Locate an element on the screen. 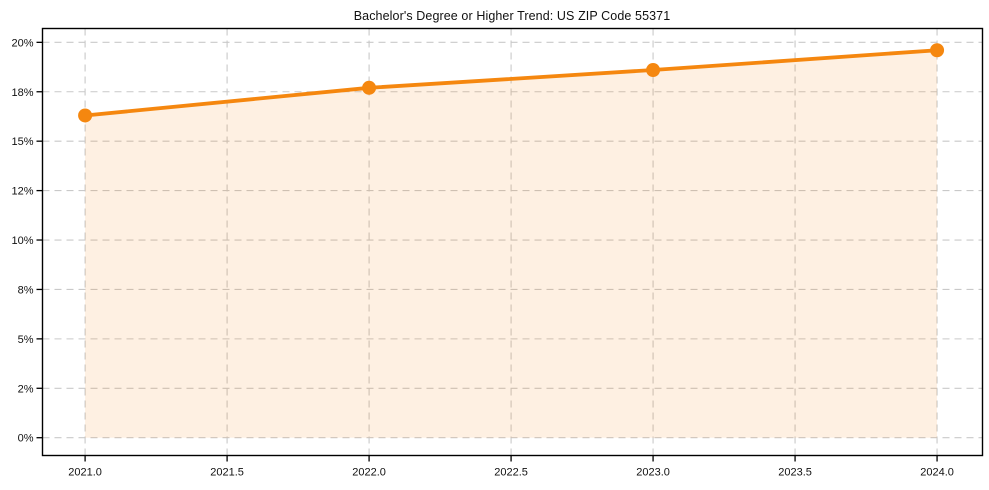  x-tick-label: 2022.5 is located at coordinates (511, 473).